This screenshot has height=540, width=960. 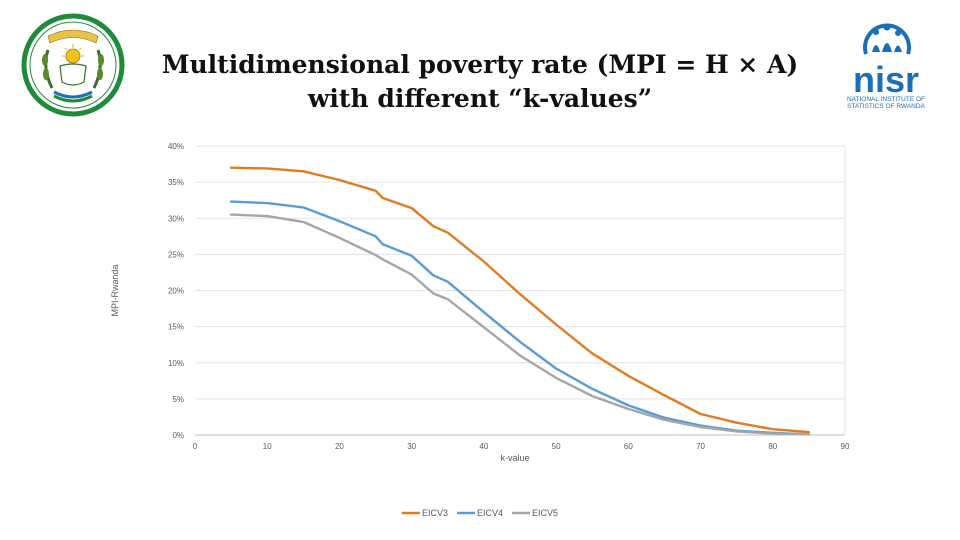 What do you see at coordinates (176, 182) in the screenshot?
I see `y-tick-label: 35%` at bounding box center [176, 182].